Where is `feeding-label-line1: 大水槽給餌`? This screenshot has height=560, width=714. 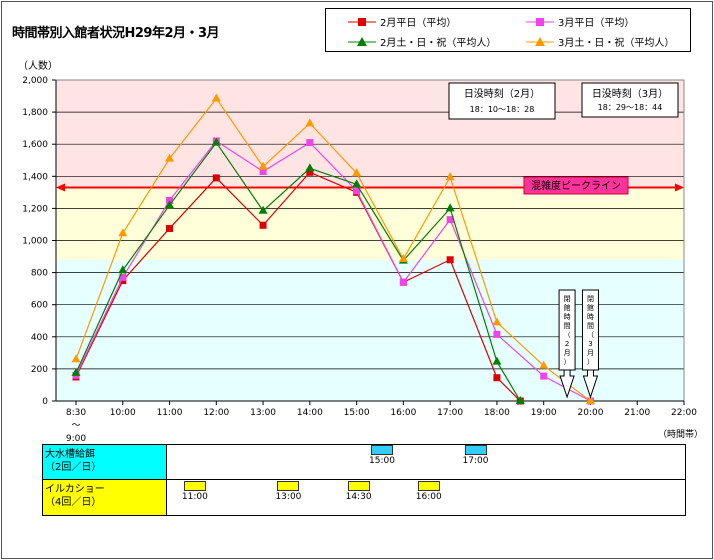
feeding-label-line1: 大水槽給餌 is located at coordinates (70, 454).